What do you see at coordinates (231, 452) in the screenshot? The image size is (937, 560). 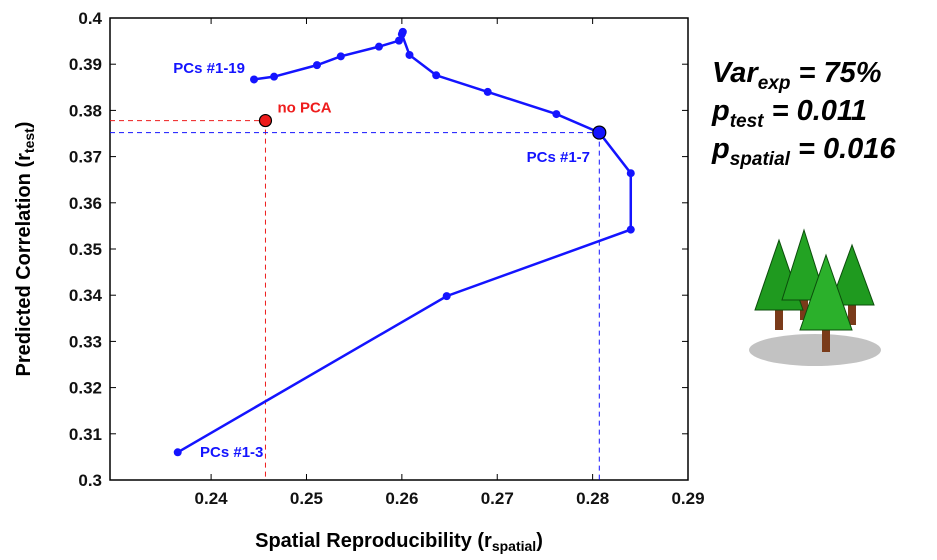 I see `annotation: PCs #1-3` at bounding box center [231, 452].